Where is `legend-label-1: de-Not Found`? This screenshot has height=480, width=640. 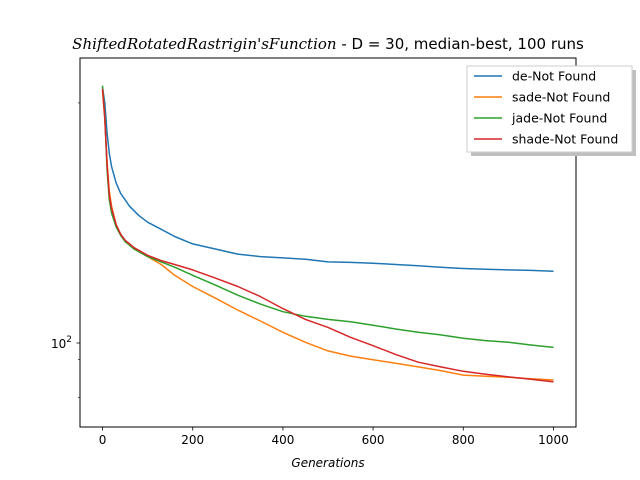 legend-label-1: de-Not Found is located at coordinates (554, 76).